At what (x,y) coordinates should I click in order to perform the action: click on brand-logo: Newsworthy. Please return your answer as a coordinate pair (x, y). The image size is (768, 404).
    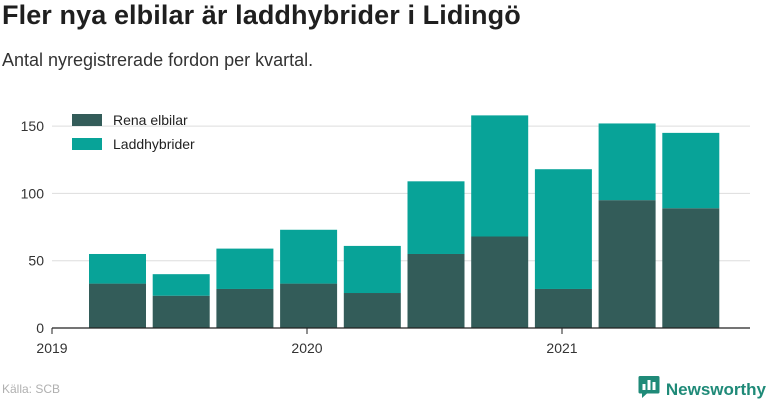
    Looking at the image, I should click on (702, 389).